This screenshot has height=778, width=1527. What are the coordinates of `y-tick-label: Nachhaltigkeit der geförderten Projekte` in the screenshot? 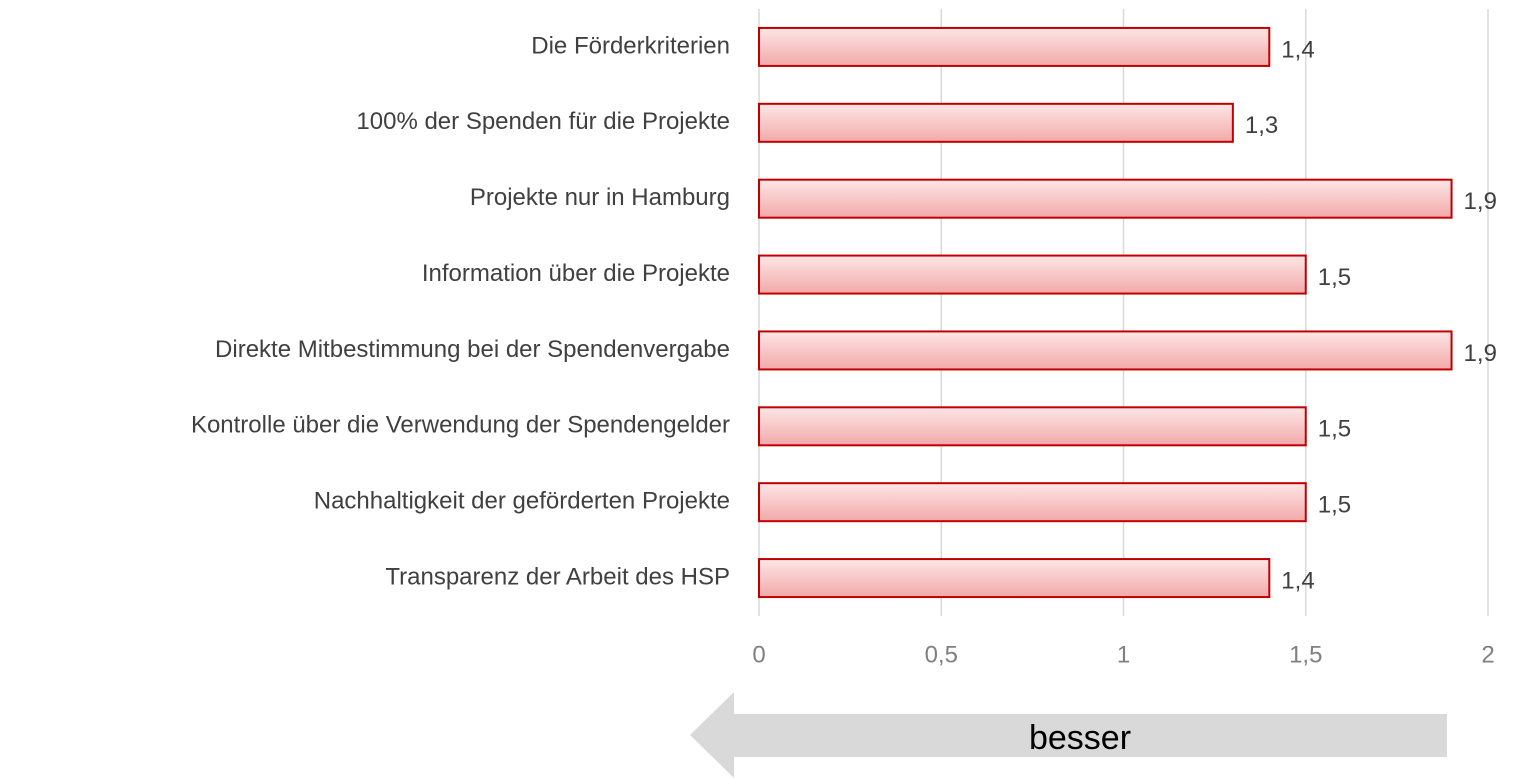 It's located at (522, 501).